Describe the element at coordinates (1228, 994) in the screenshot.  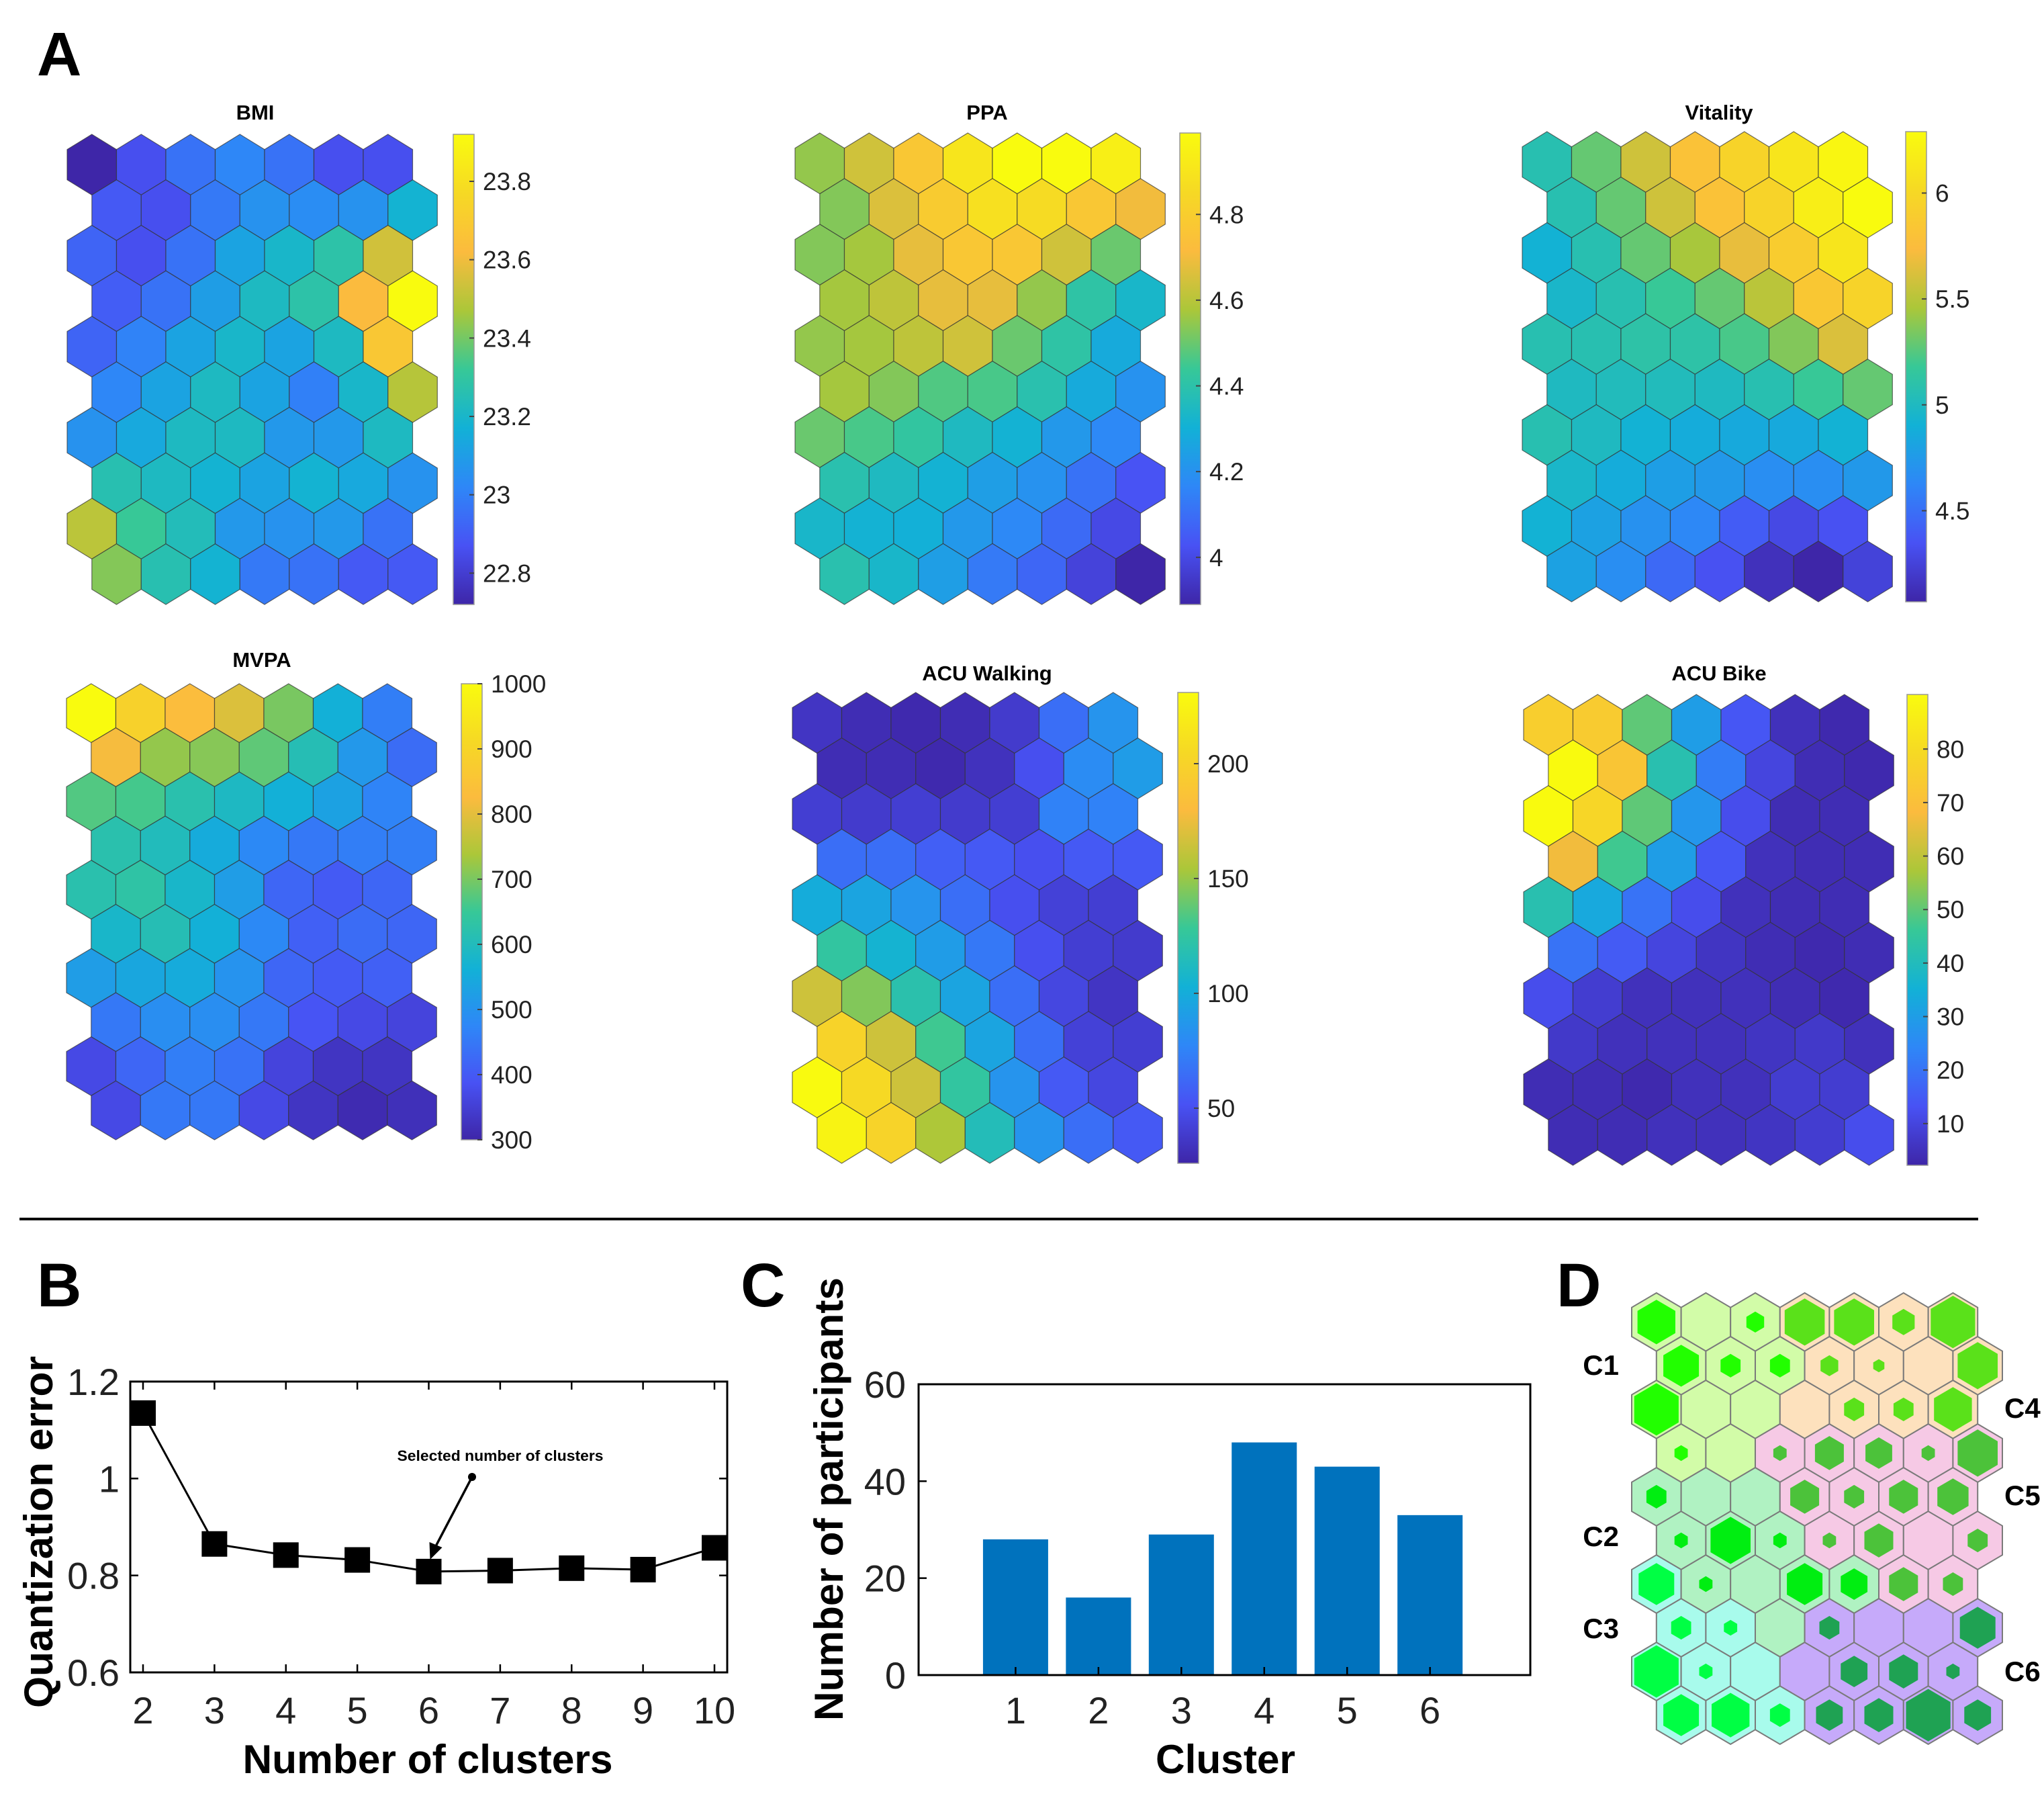
I see `colorbar-tick-label: 100` at that location.